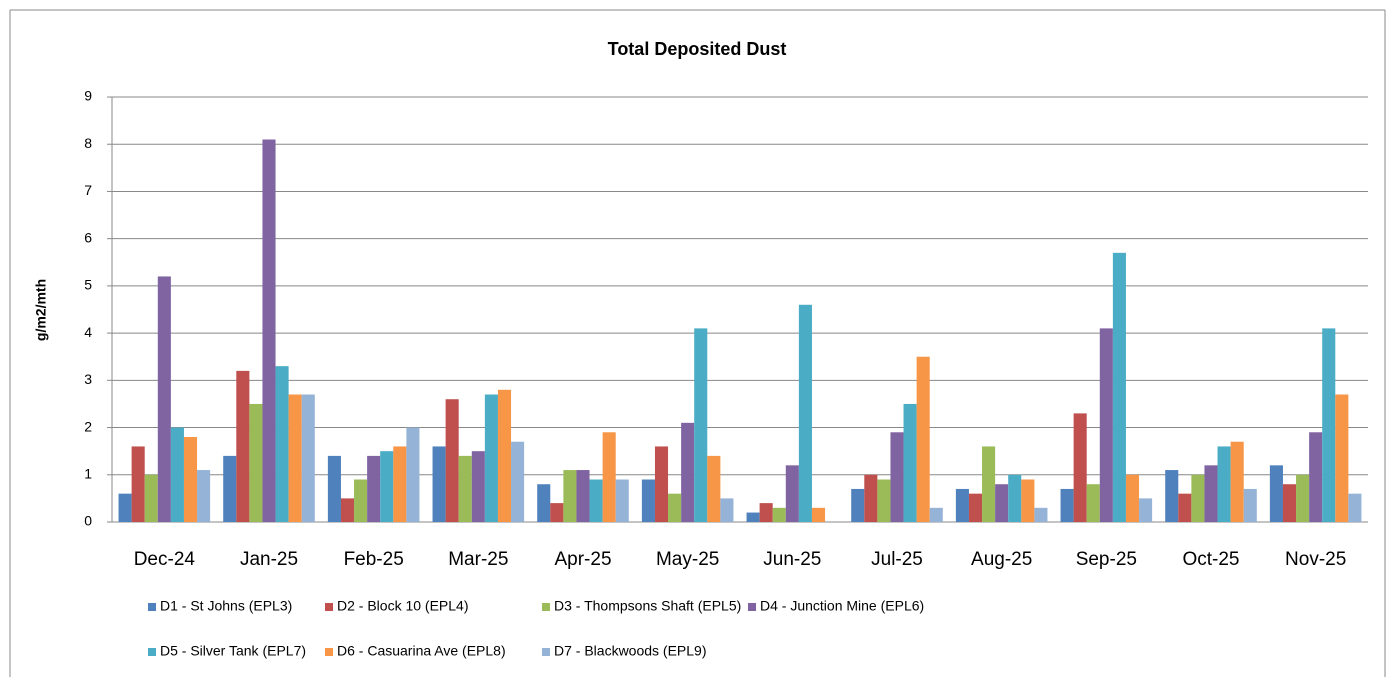  Describe the element at coordinates (88, 237) in the screenshot. I see `y-tick-label: 6` at that location.